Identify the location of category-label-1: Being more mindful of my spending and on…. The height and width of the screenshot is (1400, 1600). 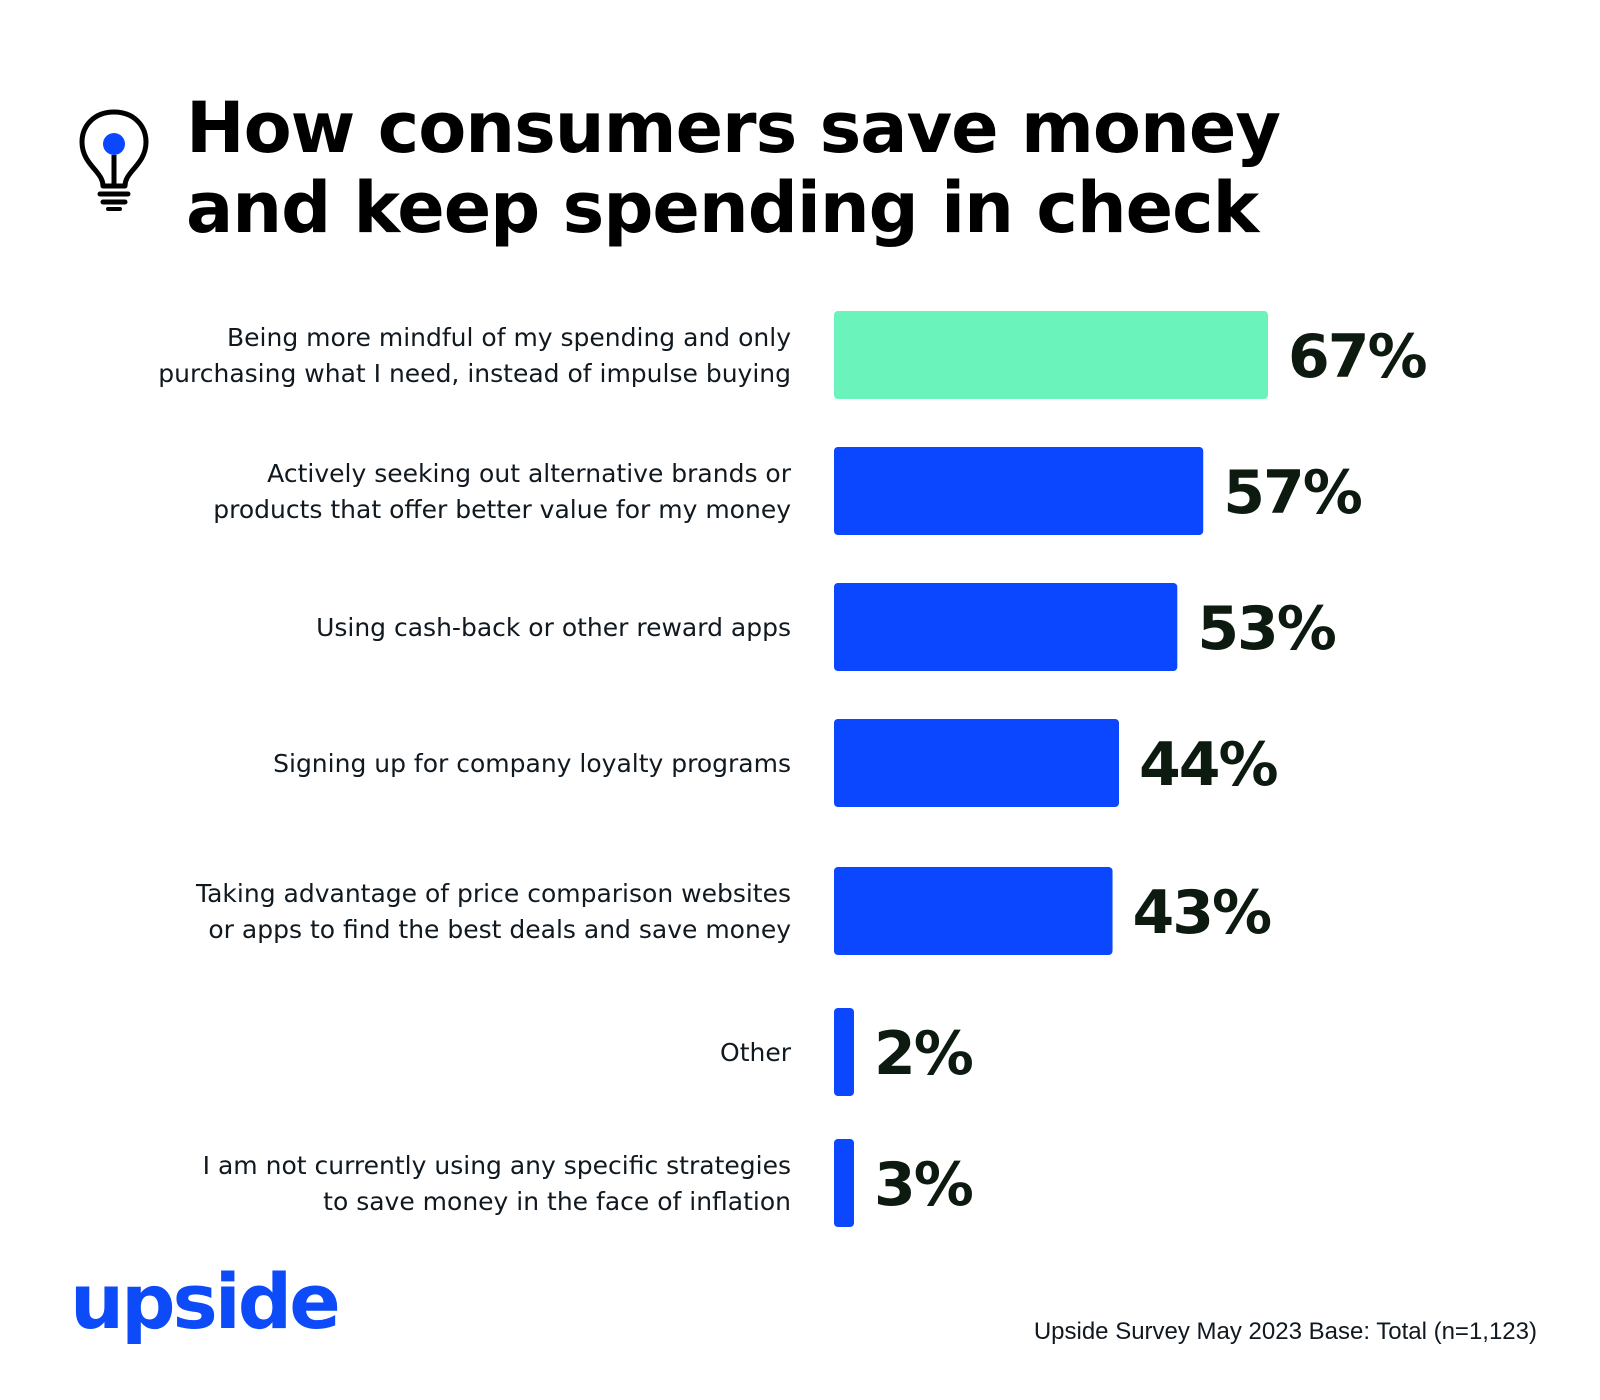
(474, 355).